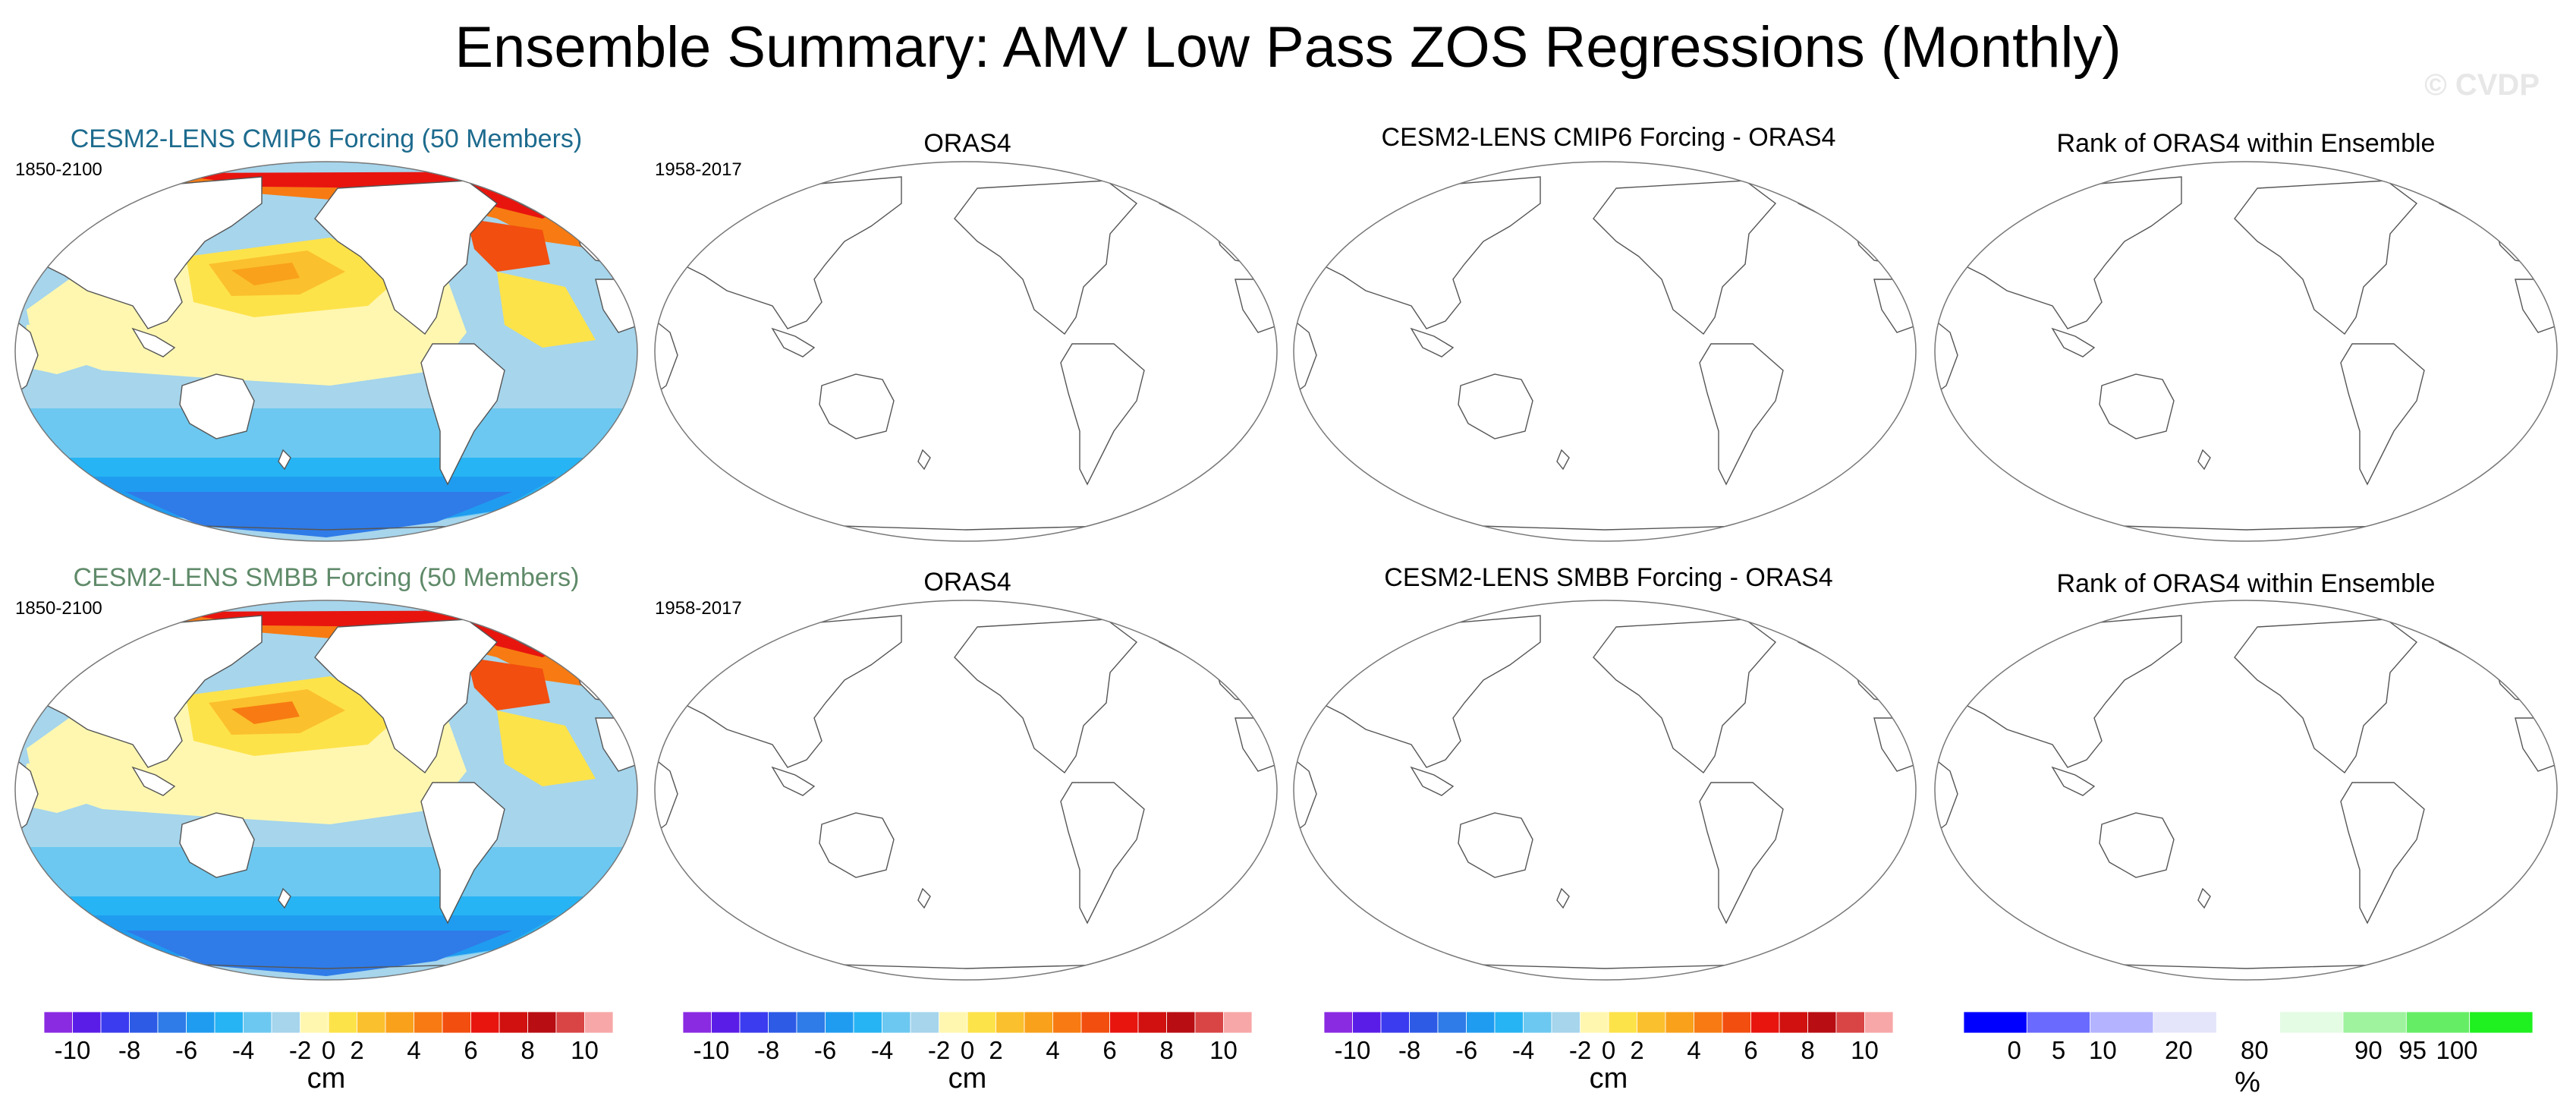 The height and width of the screenshot is (1115, 2576). I want to click on period-label-r2c2: 1958-2017, so click(698, 608).